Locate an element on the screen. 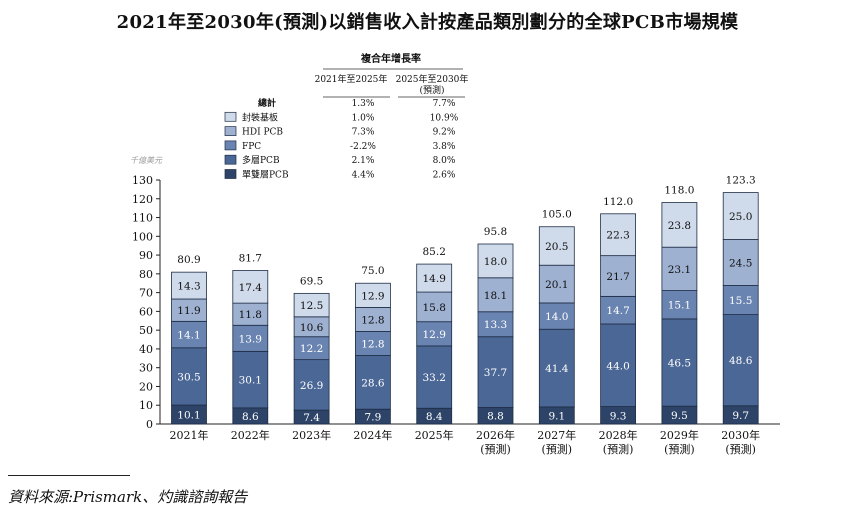 The image size is (855, 514). y-tick-label: 110 is located at coordinates (142, 218).